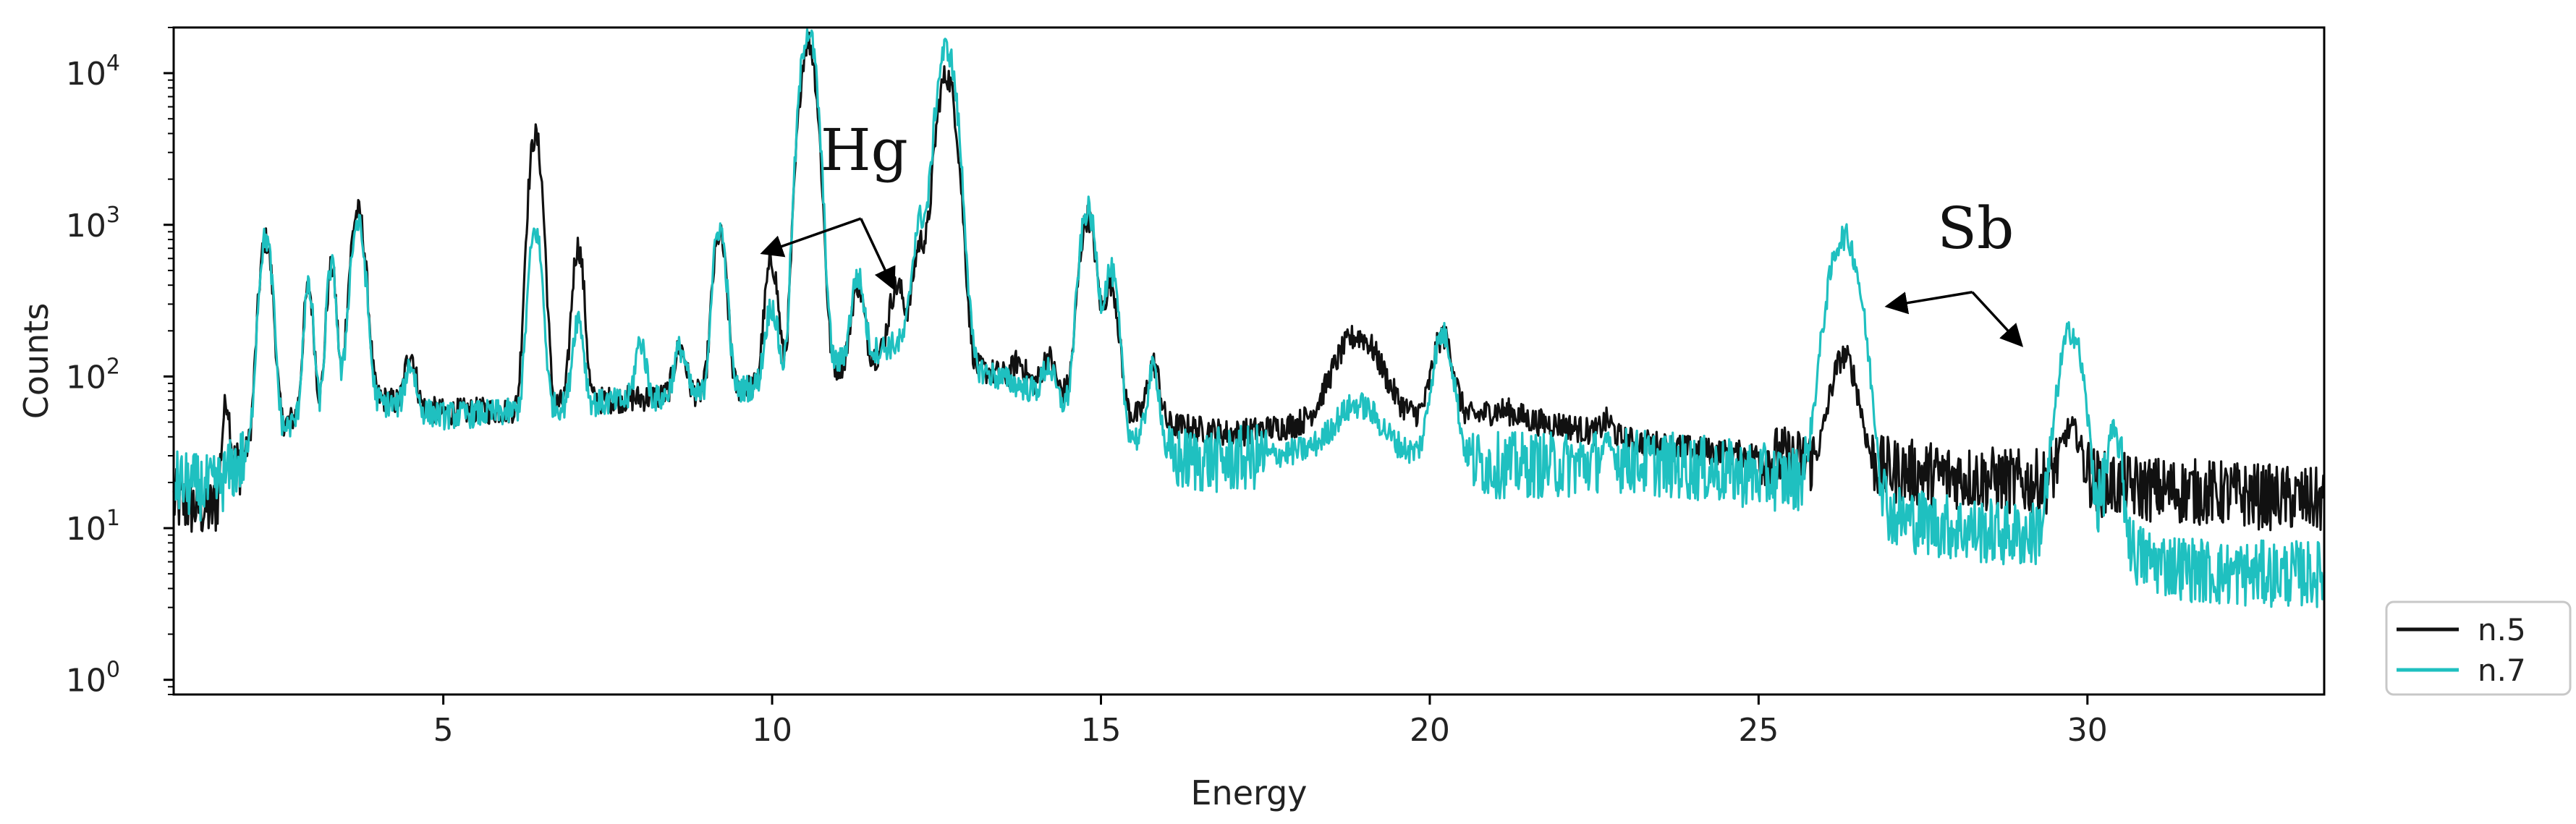  Describe the element at coordinates (864, 150) in the screenshot. I see `annotation-label: Hg` at that location.